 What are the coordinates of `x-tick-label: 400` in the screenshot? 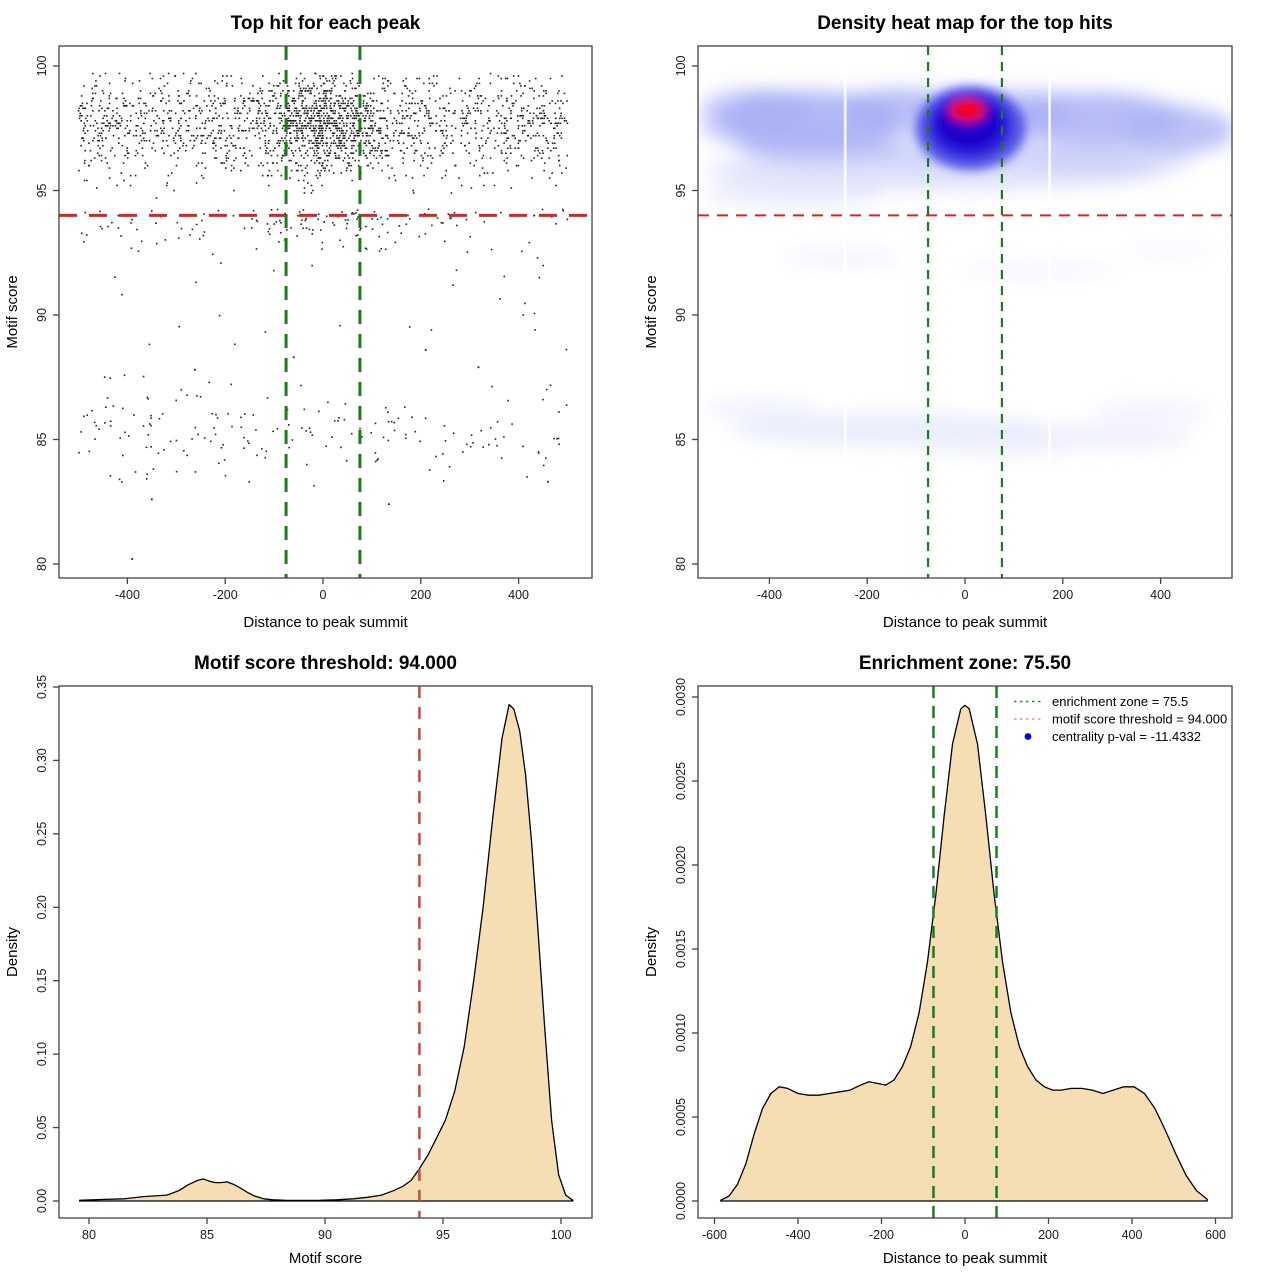 It's located at (1160, 595).